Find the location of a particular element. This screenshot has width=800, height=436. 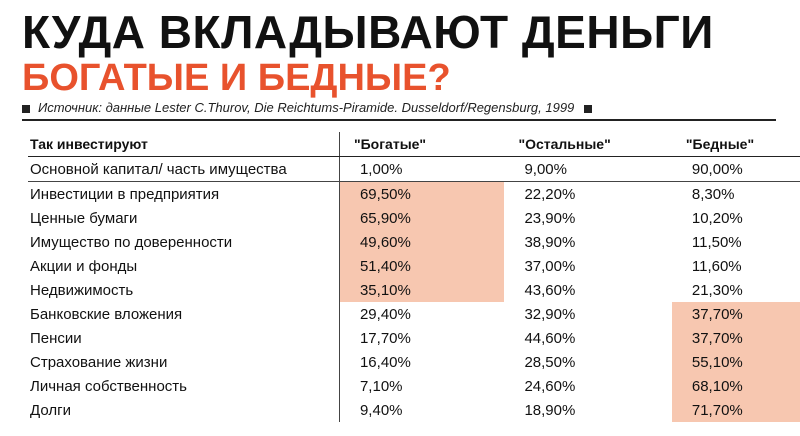

value-cell: 16,40% is located at coordinates (385, 362).